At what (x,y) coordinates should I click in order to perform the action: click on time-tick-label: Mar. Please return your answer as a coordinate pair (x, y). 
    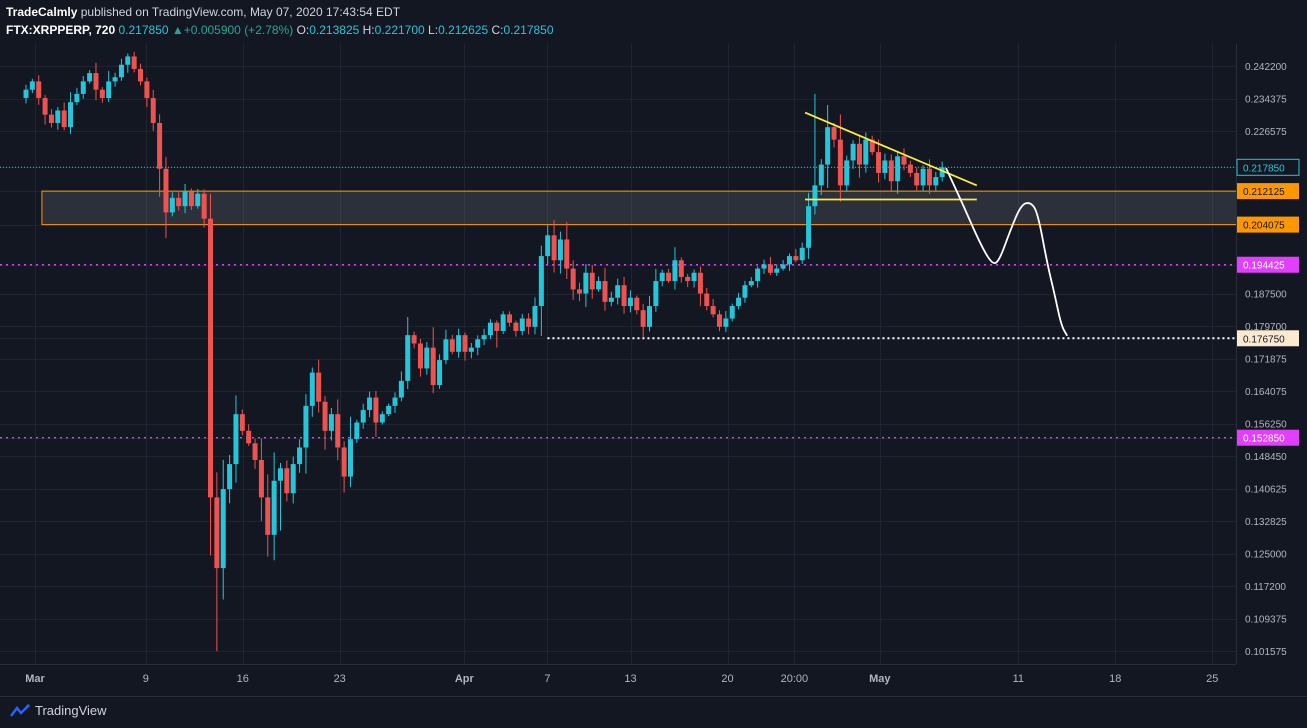
    Looking at the image, I should click on (35, 679).